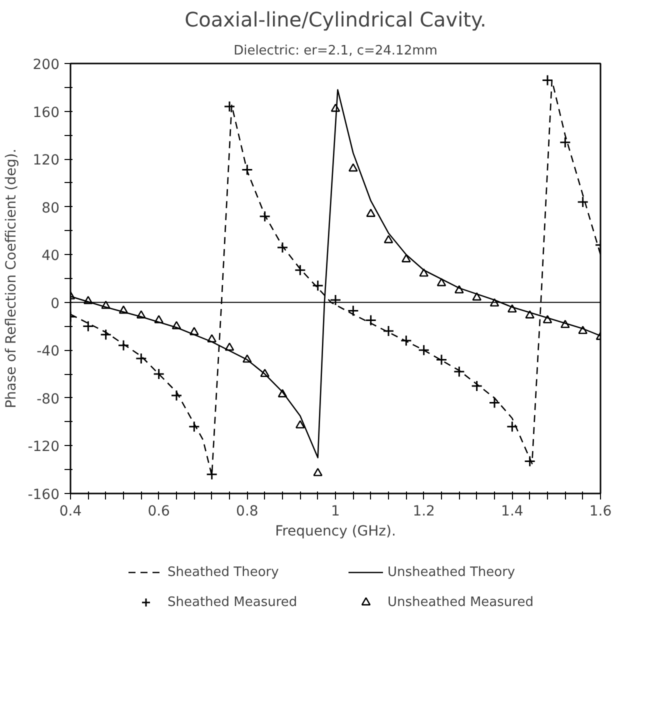  Describe the element at coordinates (512, 512) in the screenshot. I see `x-tick-label: 1.4` at that location.